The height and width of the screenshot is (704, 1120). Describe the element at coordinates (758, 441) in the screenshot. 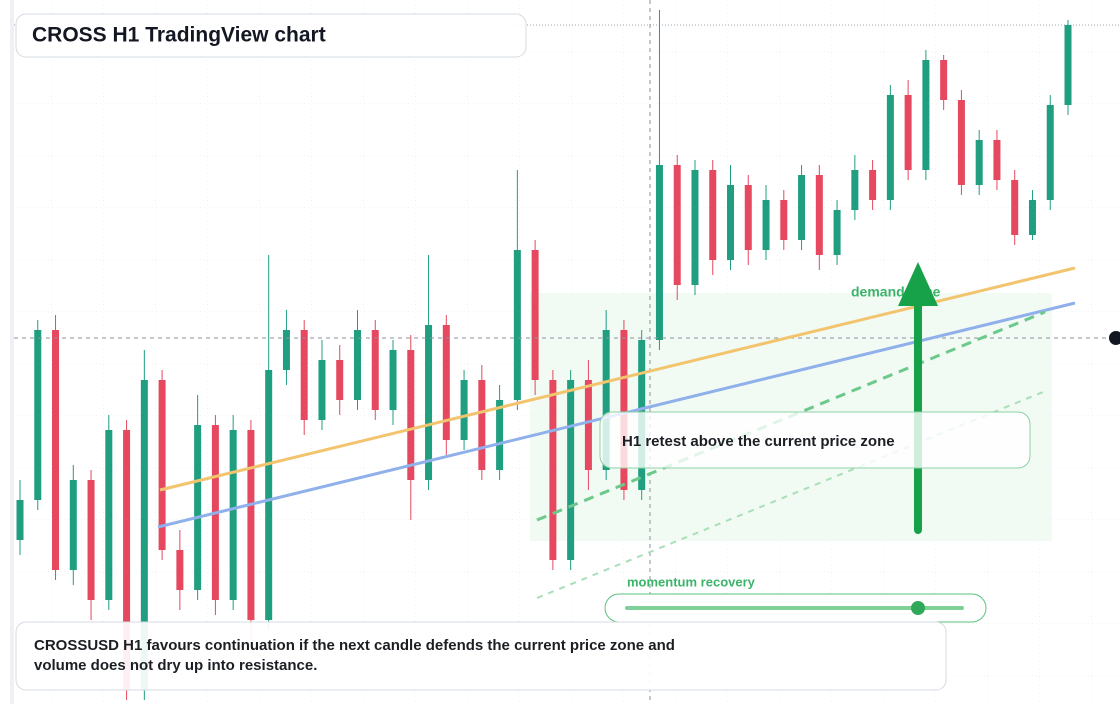

I see `retest-label: H1 retest above the current price zone` at that location.